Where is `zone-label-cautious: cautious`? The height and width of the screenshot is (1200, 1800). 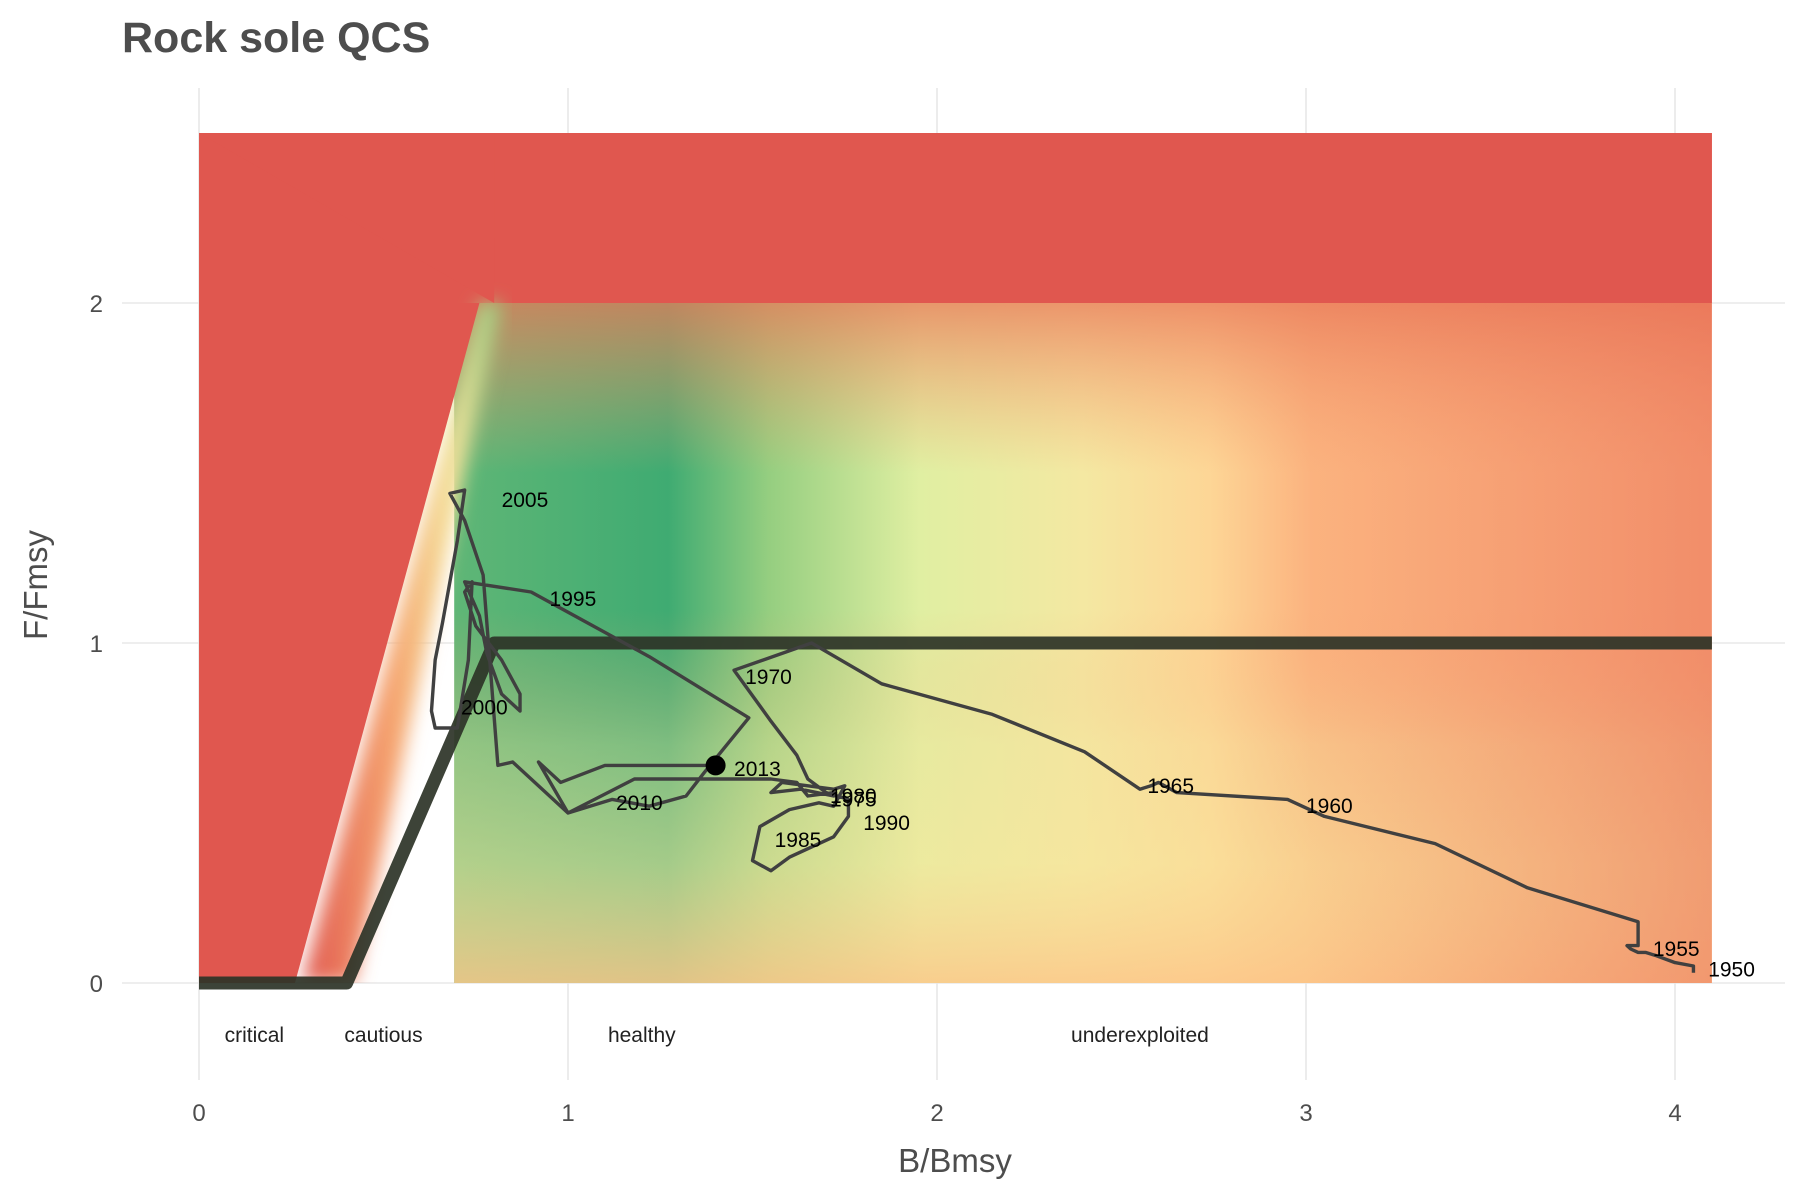
zone-label-cautious: cautious is located at coordinates (383, 1035).